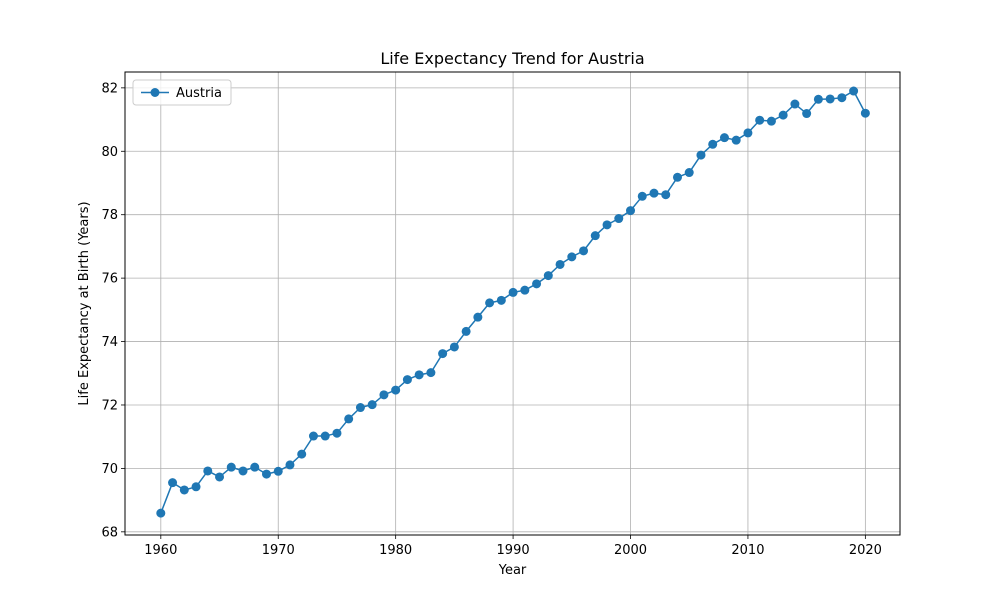 The height and width of the screenshot is (600, 1000). What do you see at coordinates (109, 215) in the screenshot?
I see `y-tick-label: 78` at bounding box center [109, 215].